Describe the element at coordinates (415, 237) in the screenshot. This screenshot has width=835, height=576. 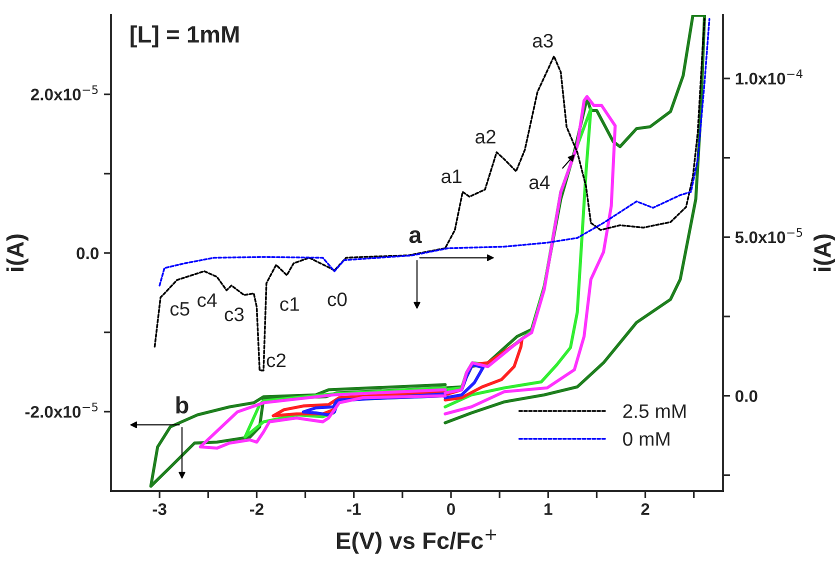
I see `annotation: a` at that location.